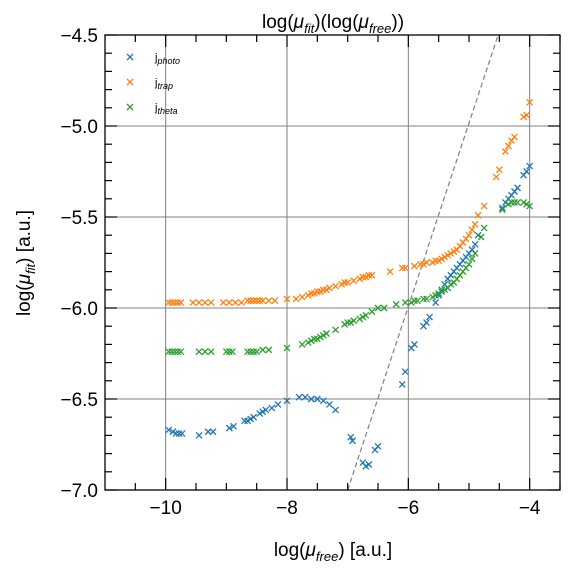 This screenshot has height=571, width=571. I want to click on x-tick-labels: −10 −8 −6 −4, so click(345, 508).